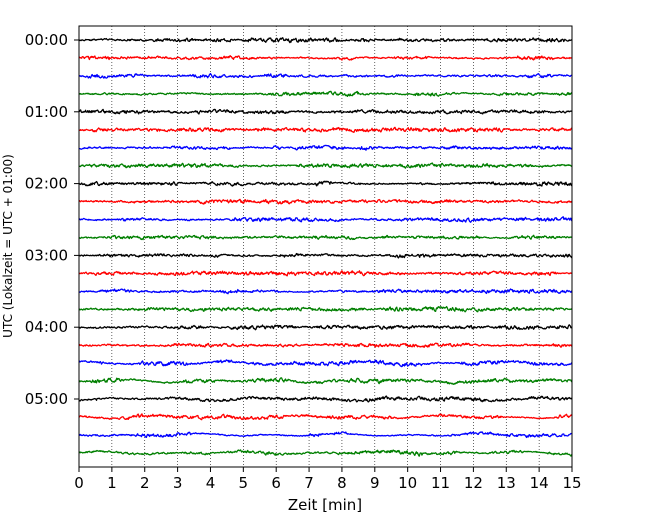 Image resolution: width=650 pixels, height=524 pixels. I want to click on x-tick-label-15: 15, so click(571, 483).